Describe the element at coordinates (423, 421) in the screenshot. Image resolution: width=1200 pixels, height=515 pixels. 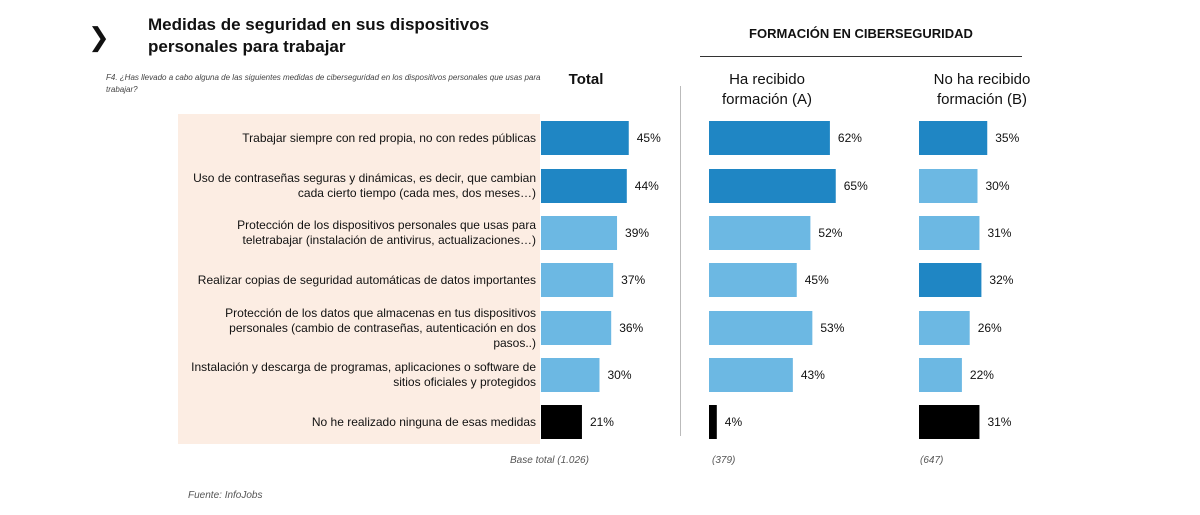
I see `category-label: No he realizado ninguna de esas medidas` at that location.